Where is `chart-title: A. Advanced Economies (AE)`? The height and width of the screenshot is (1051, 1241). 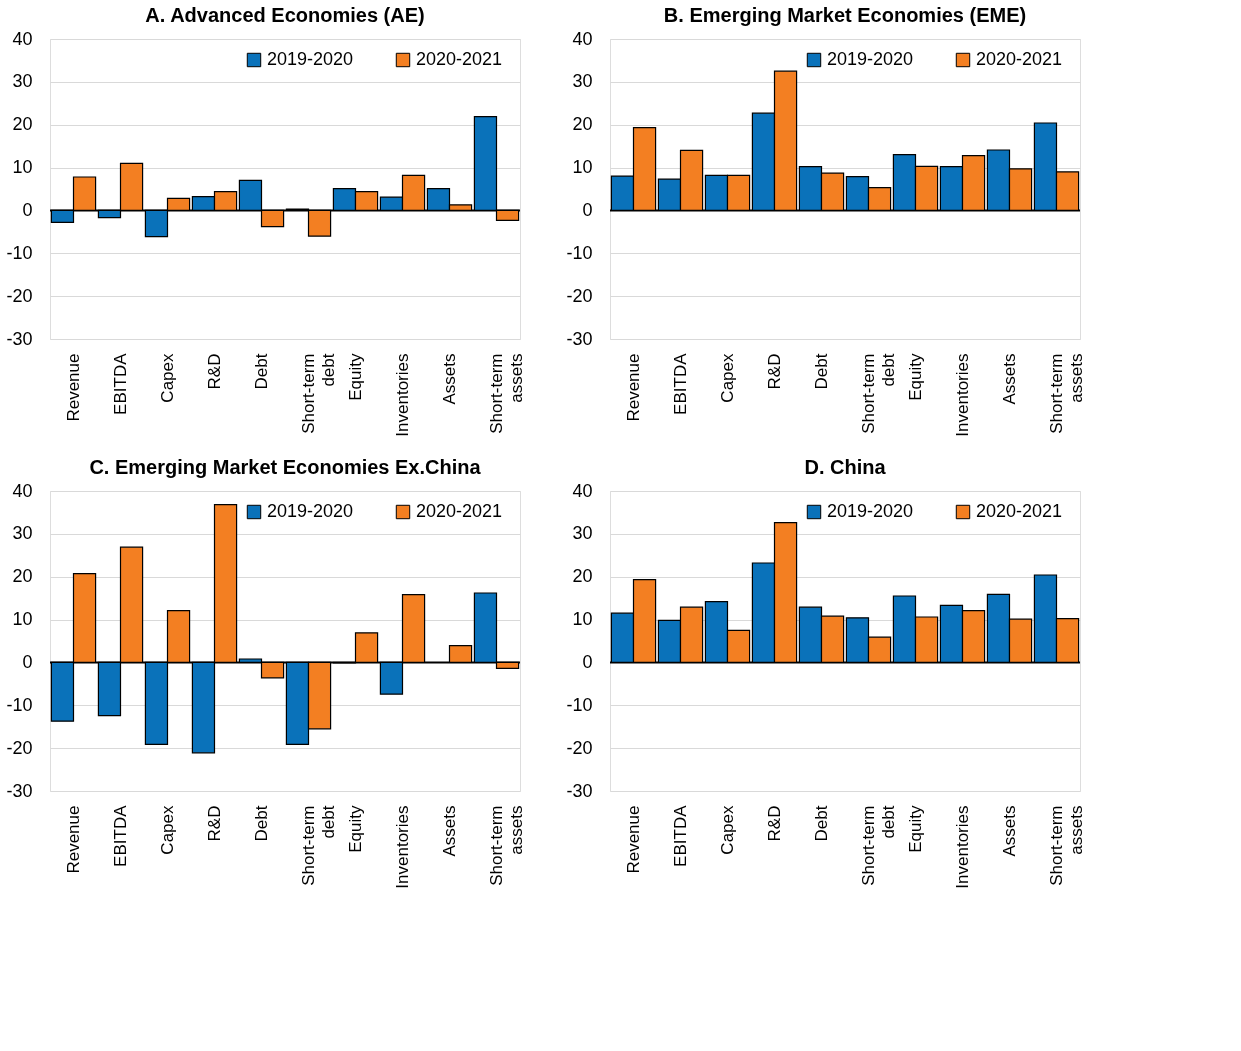 chart-title: A. Advanced Economies (AE) is located at coordinates (285, 15).